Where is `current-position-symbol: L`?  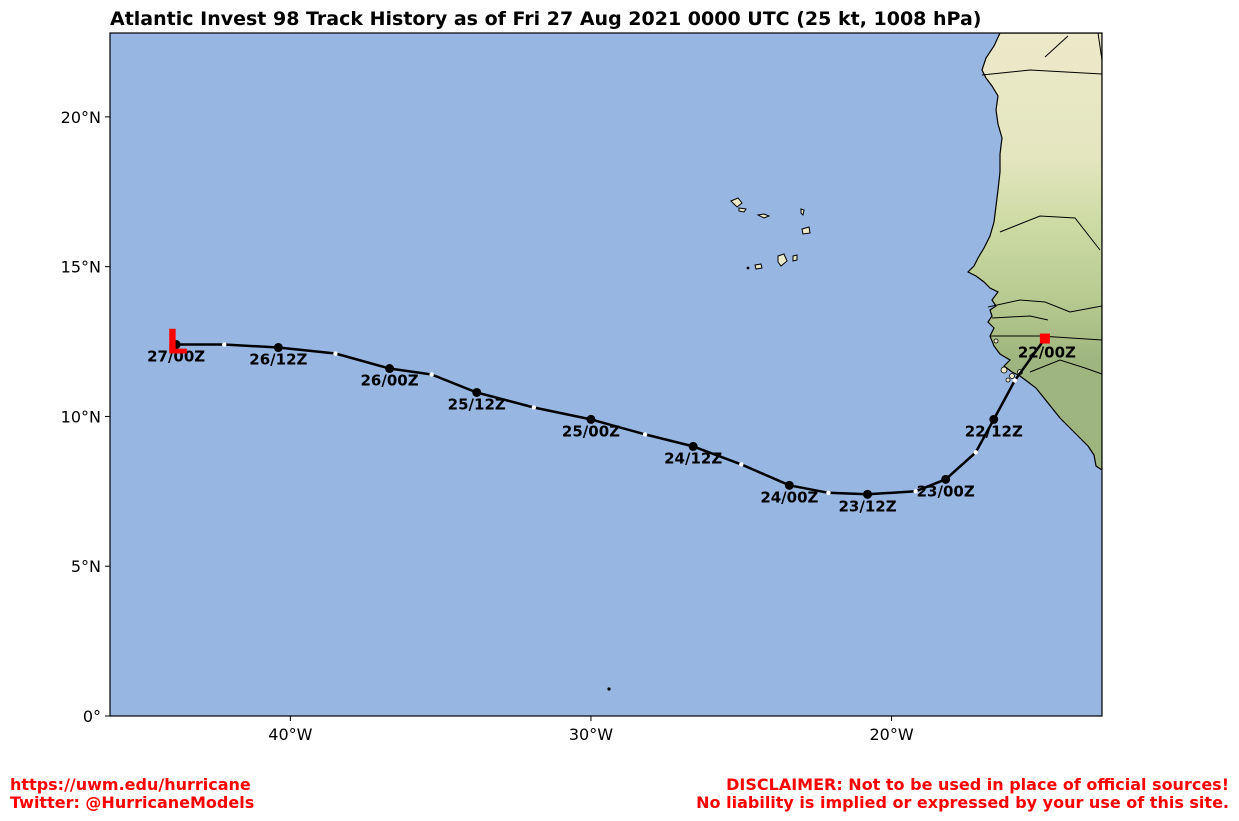
current-position-symbol: L is located at coordinates (177, 343).